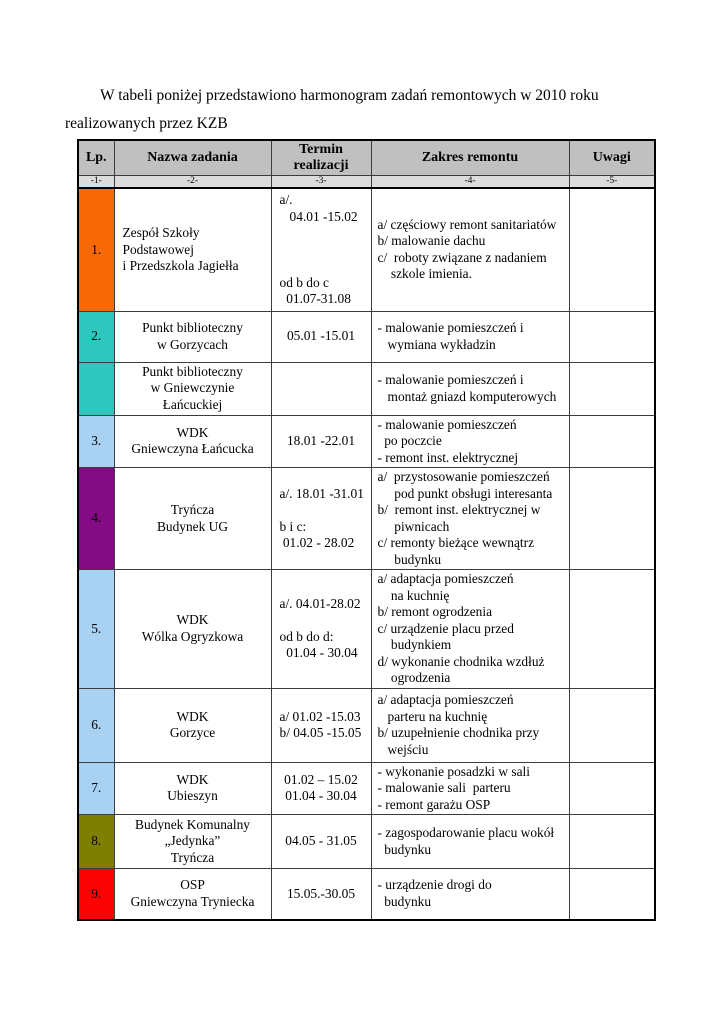 This screenshot has height=1024, width=725. What do you see at coordinates (192, 441) in the screenshot?
I see `task-name-cell: WDK Gniewczyna Łańcucka` at bounding box center [192, 441].